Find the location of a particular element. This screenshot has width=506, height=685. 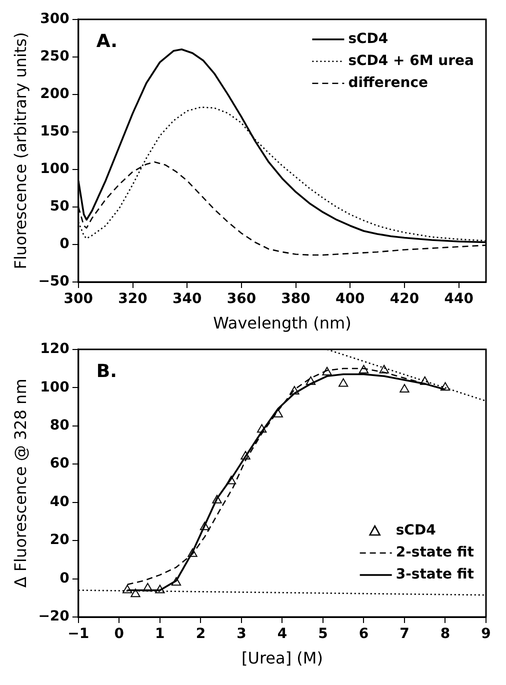

x-tick-label: 8 is located at coordinates (445, 634).